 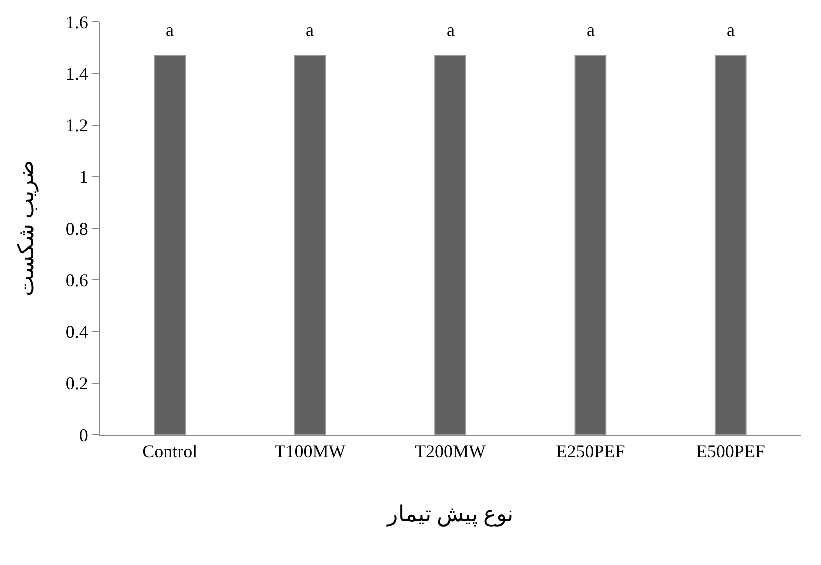 What do you see at coordinates (77, 228) in the screenshot?
I see `y-tick-label: 0.8` at bounding box center [77, 228].